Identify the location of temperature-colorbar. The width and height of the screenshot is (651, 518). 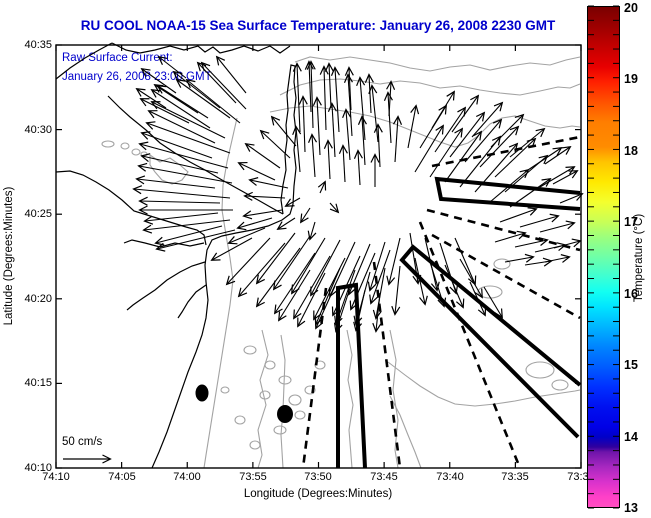
(603, 257).